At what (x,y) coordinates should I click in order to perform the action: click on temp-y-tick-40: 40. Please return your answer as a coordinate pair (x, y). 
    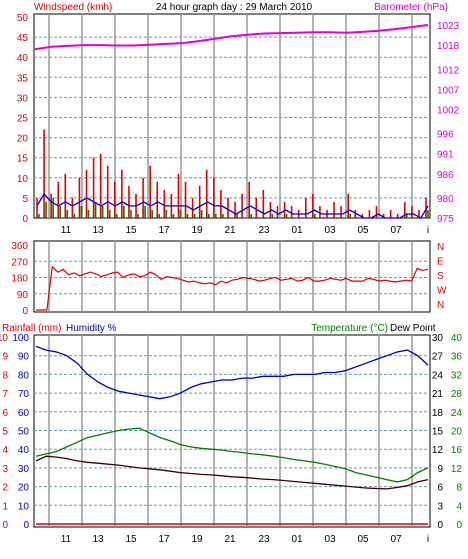
    Looking at the image, I should click on (457, 338).